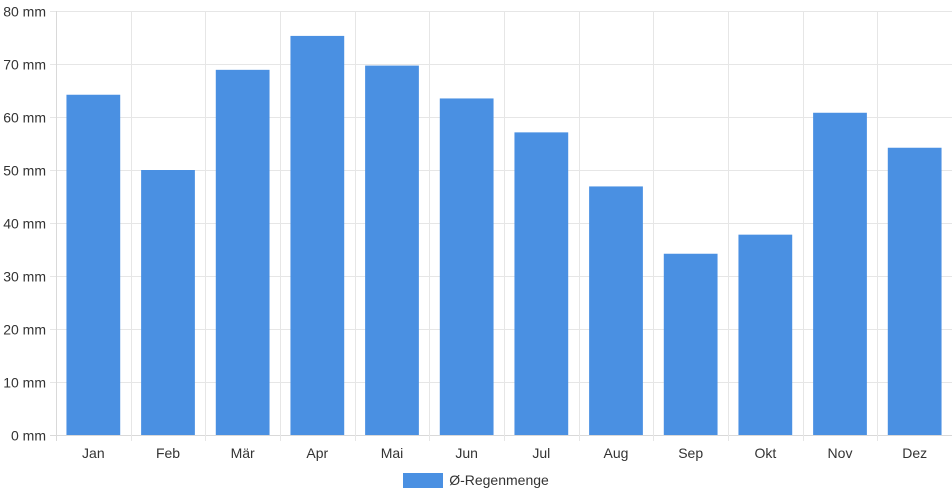 The width and height of the screenshot is (952, 500). I want to click on bar-apr, so click(317, 235).